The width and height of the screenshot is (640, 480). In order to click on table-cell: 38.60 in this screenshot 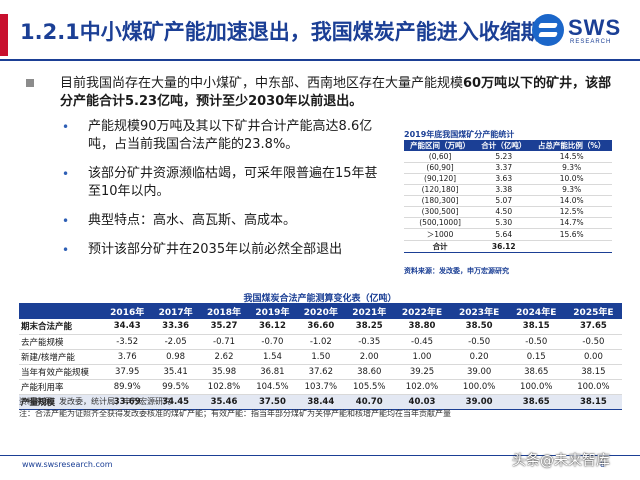, I will do `click(369, 372)`.